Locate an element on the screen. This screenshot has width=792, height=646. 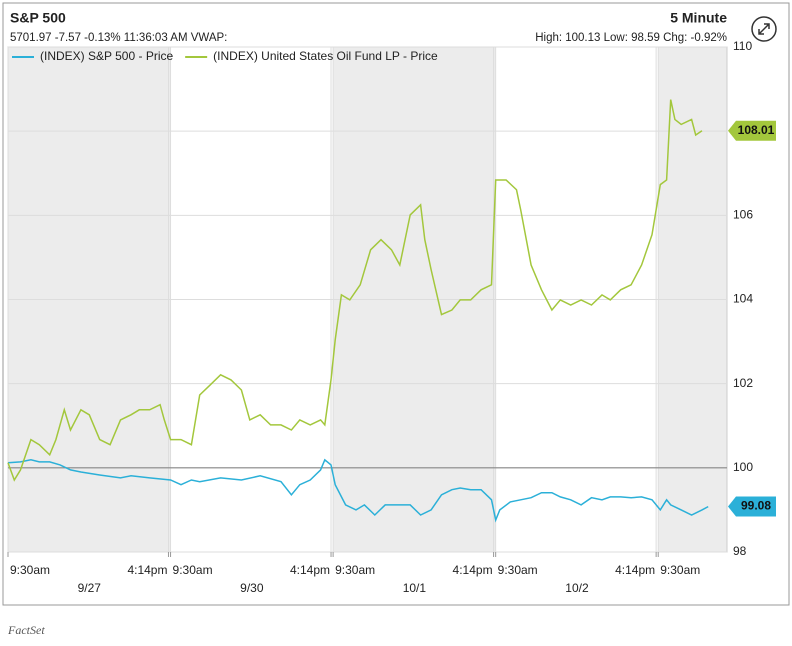
date-label: 10/2 is located at coordinates (577, 588).